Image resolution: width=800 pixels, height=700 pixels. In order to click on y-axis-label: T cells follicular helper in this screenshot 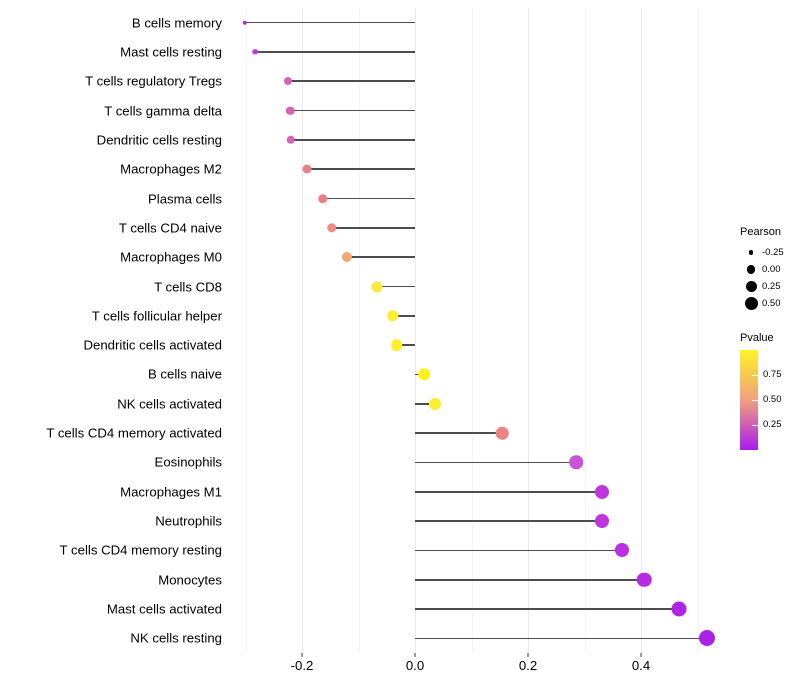, I will do `click(156, 316)`.